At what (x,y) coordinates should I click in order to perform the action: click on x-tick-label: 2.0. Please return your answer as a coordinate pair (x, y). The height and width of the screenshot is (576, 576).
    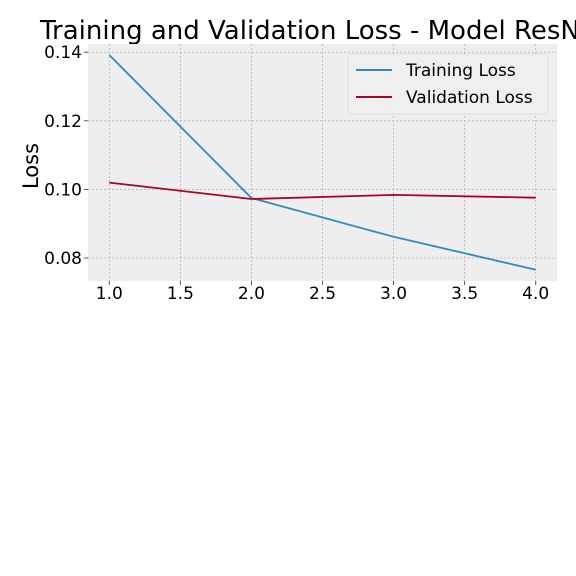
    Looking at the image, I should click on (251, 294).